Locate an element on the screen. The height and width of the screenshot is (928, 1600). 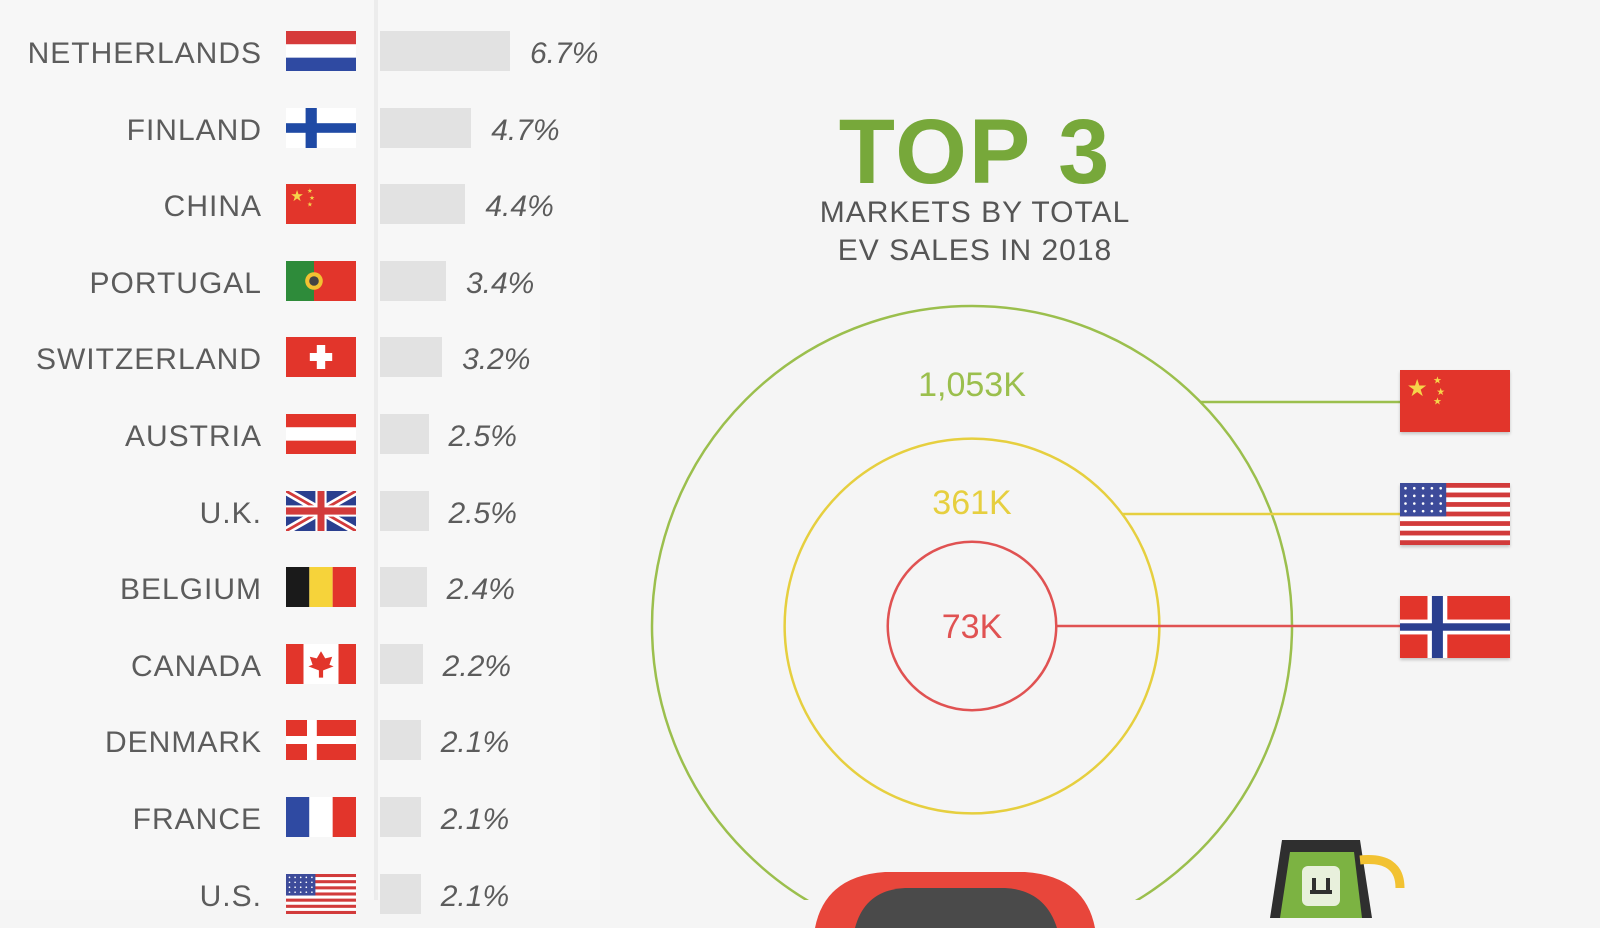
flag-column-divider is located at coordinates (376, 450).